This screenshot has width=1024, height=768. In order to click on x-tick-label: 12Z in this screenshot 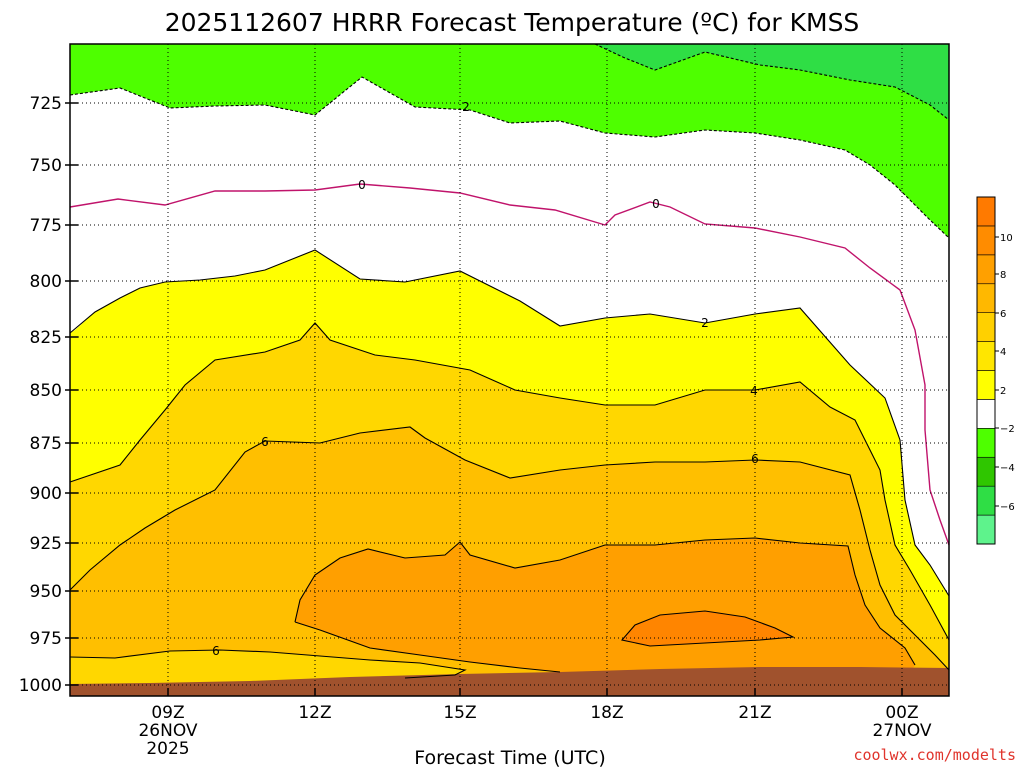, I will do `click(314, 713)`.